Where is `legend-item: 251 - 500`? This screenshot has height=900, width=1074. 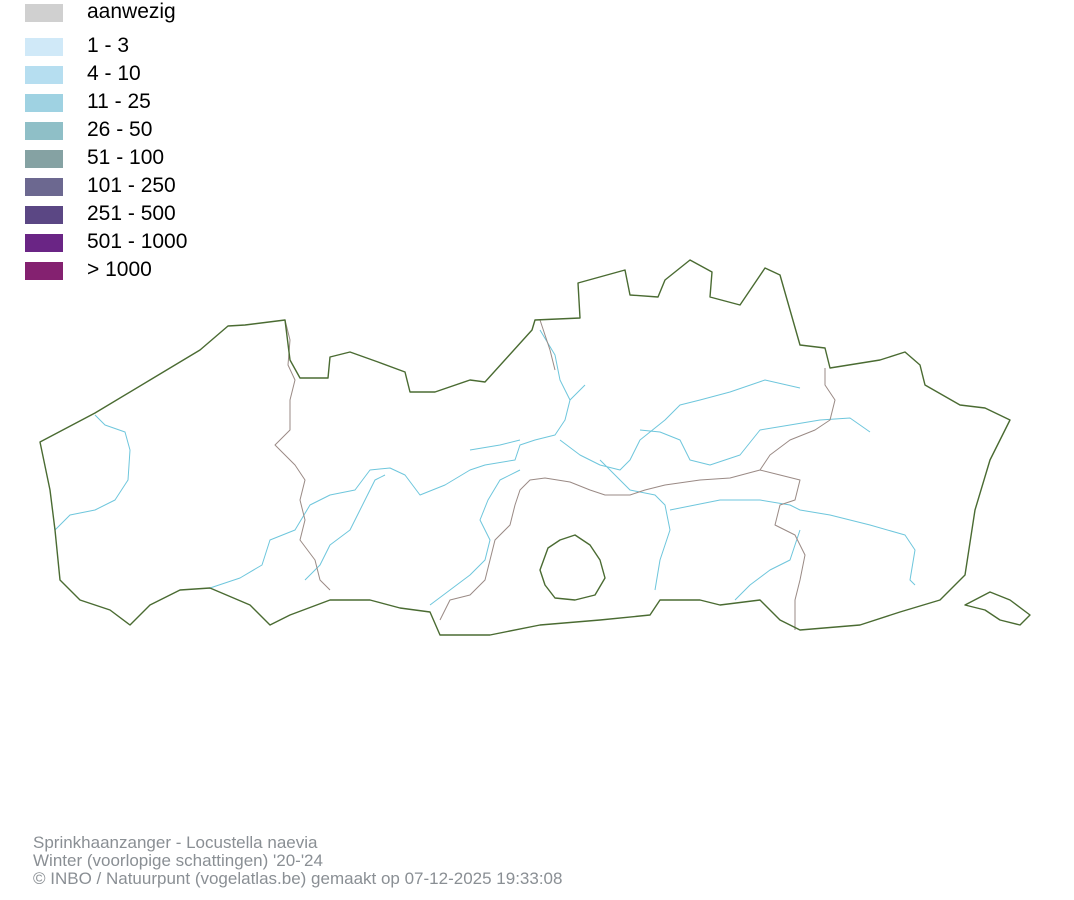 legend-item: 251 - 500 is located at coordinates (155, 213).